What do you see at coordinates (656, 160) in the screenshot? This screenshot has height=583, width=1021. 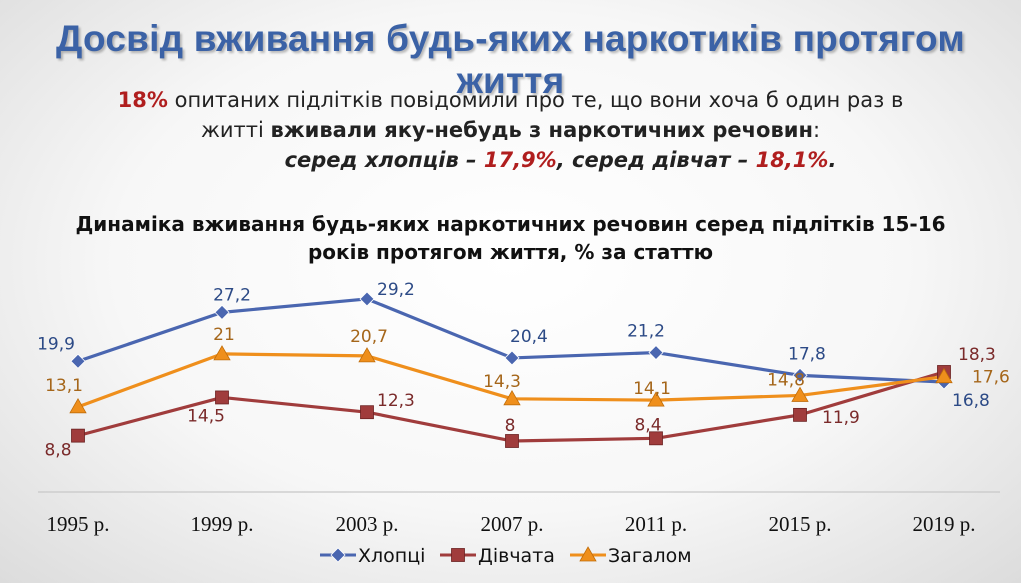 I see `summary-girls-label: , серед дівчат –` at bounding box center [656, 160].